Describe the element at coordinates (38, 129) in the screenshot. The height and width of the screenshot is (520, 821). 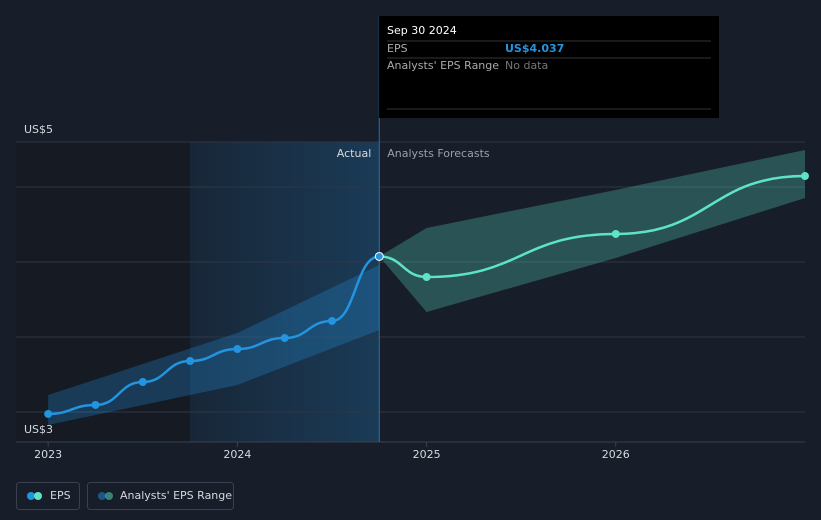
I see `y-tick-label: US$5` at that location.